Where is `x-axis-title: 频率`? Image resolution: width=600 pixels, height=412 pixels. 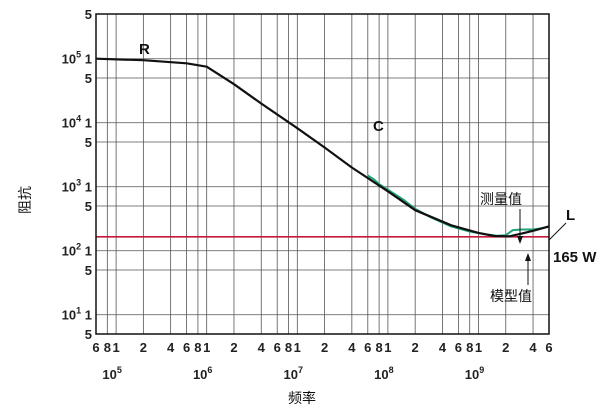 x-axis-title: 频率 is located at coordinates (302, 398).